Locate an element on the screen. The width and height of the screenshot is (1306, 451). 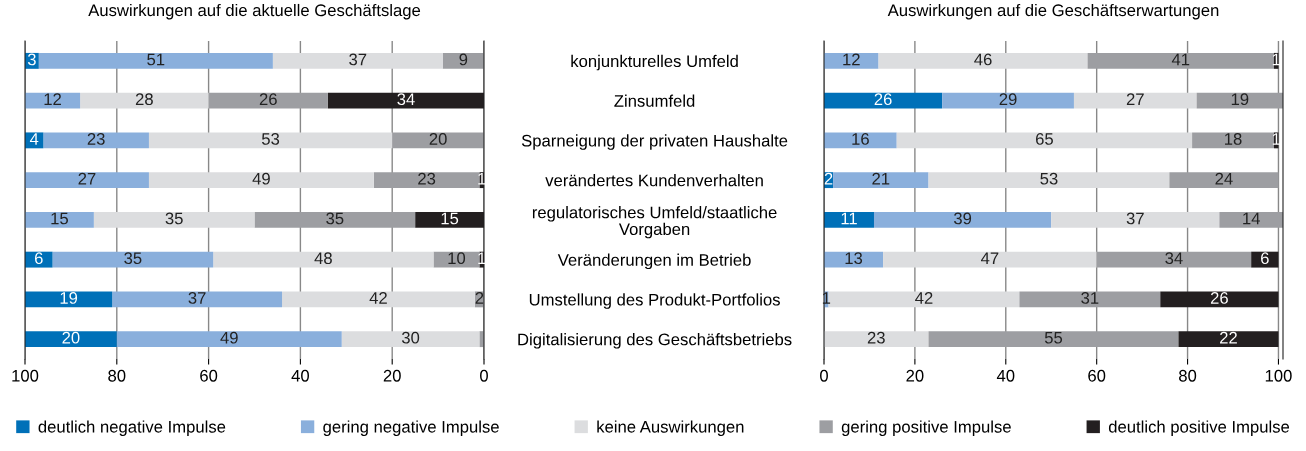
data-label: 47 is located at coordinates (989, 258).